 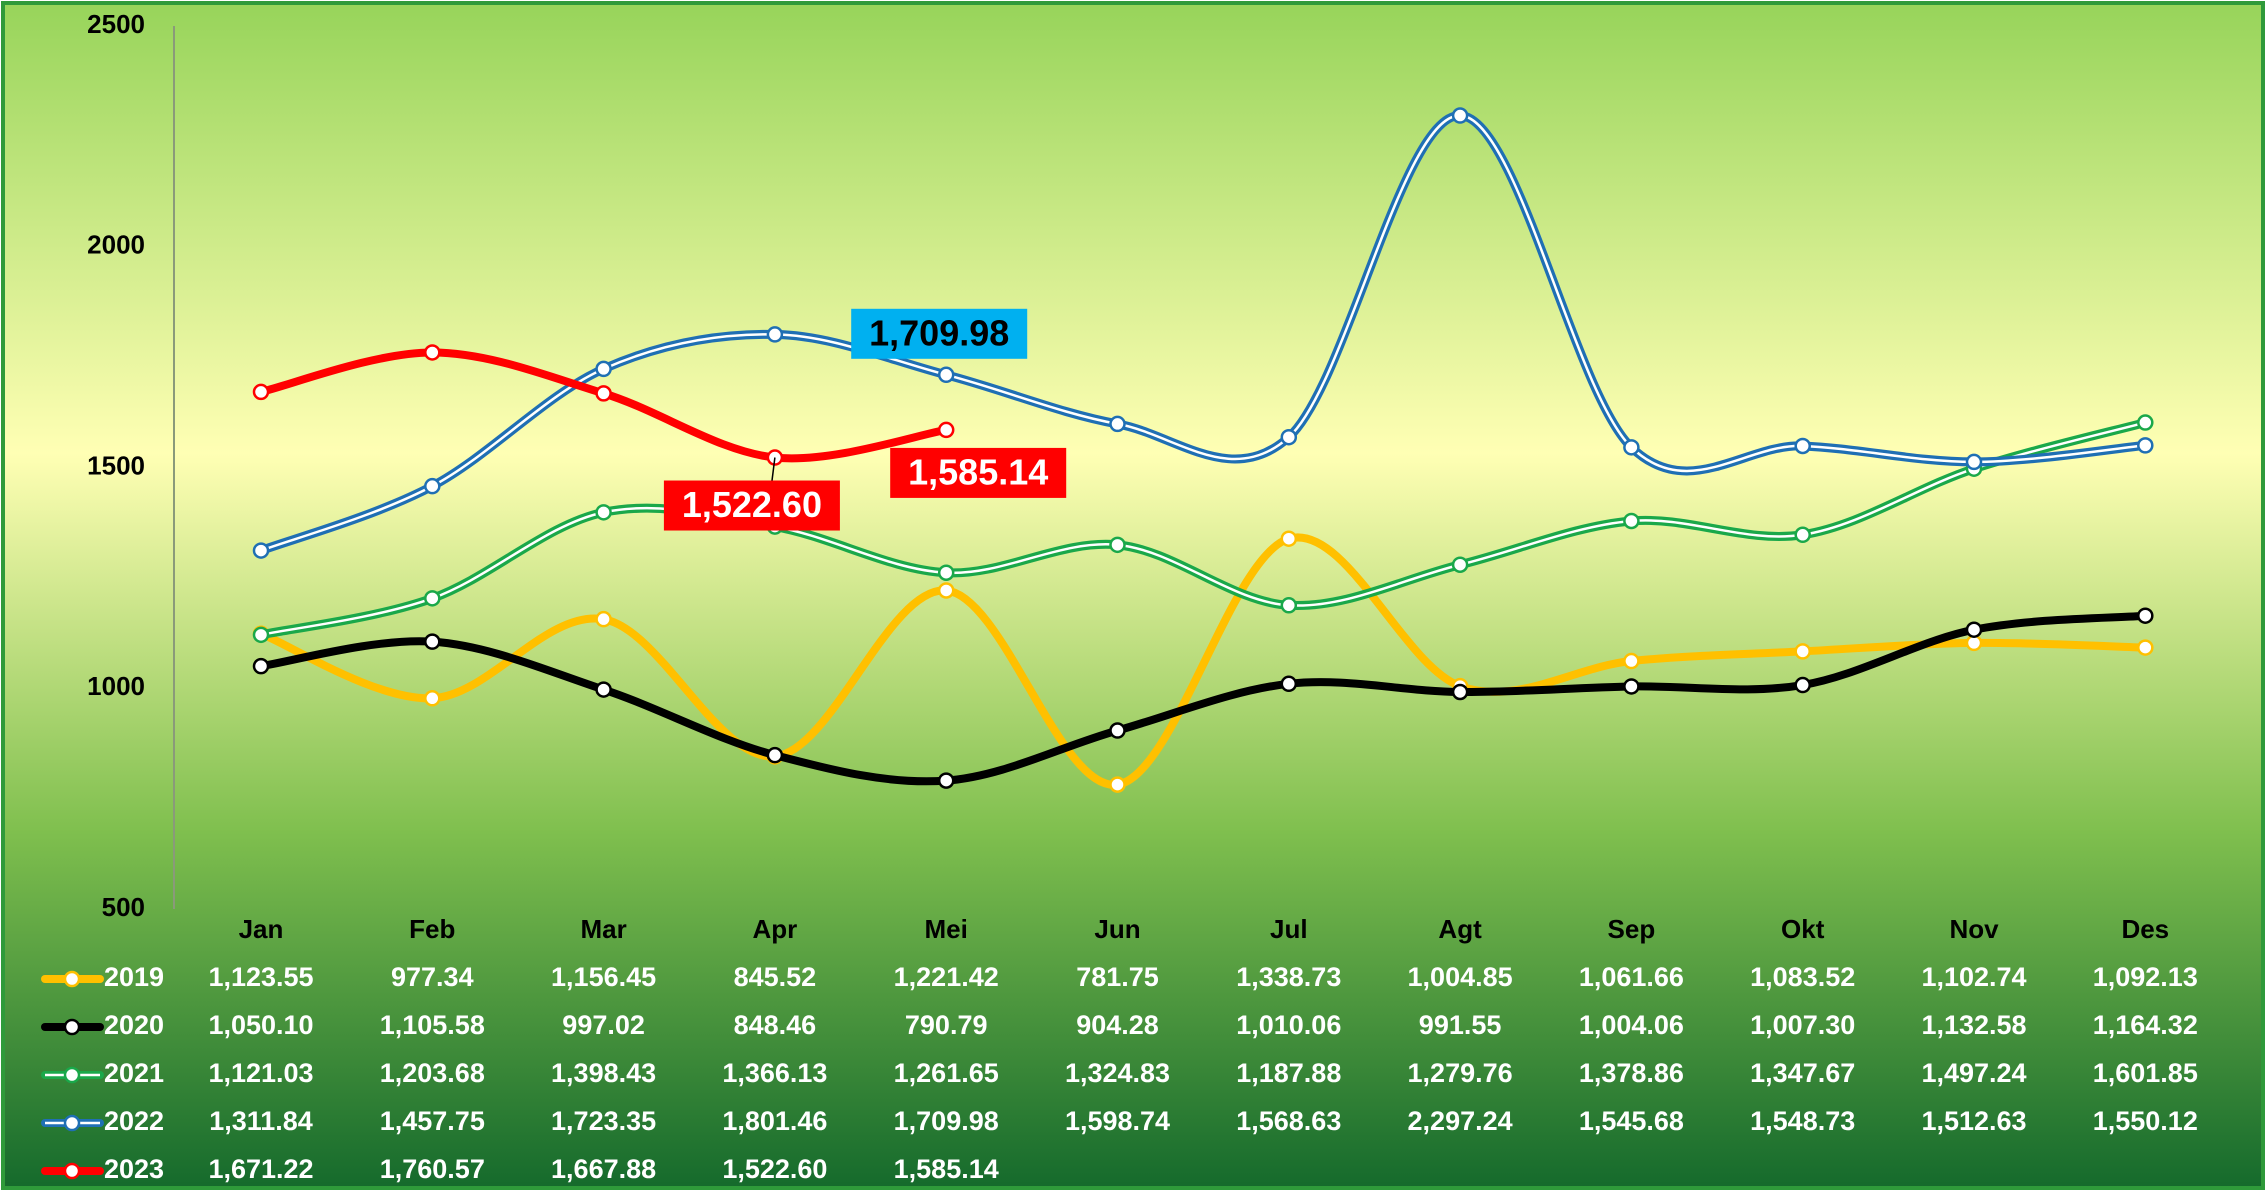 I want to click on legend-label: 2023, so click(x=134, y=1169).